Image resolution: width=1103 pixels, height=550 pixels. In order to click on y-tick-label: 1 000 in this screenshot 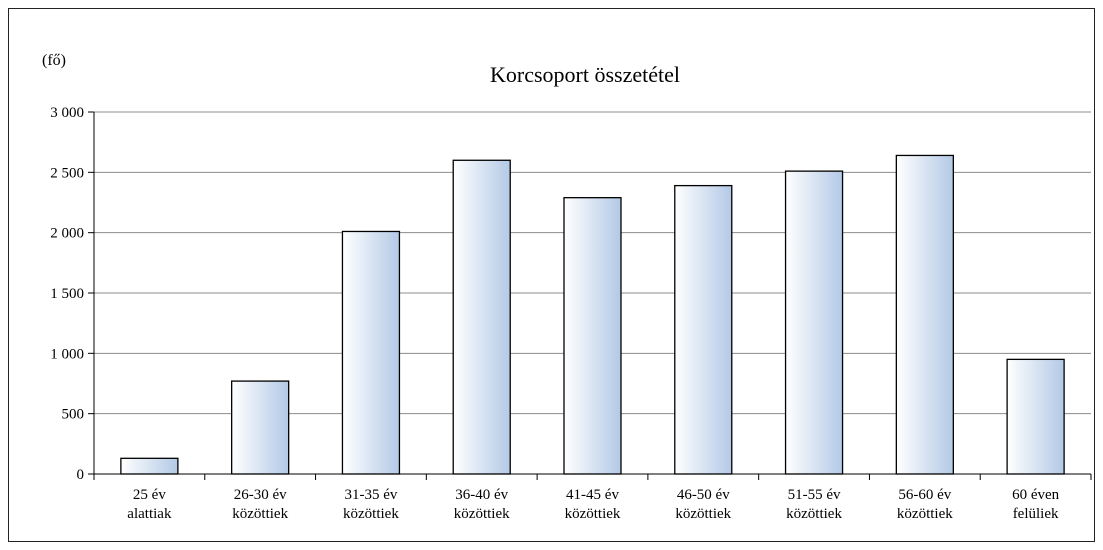, I will do `click(67, 354)`.